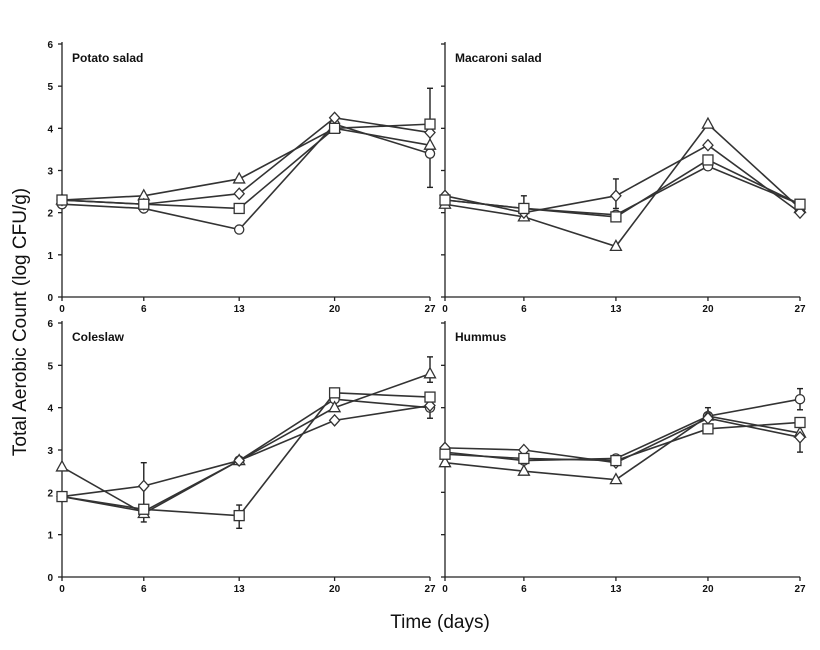  What do you see at coordinates (20, 322) in the screenshot?
I see `y-axis-label: Total Aerobic Count (log CFU/g)` at bounding box center [20, 322].